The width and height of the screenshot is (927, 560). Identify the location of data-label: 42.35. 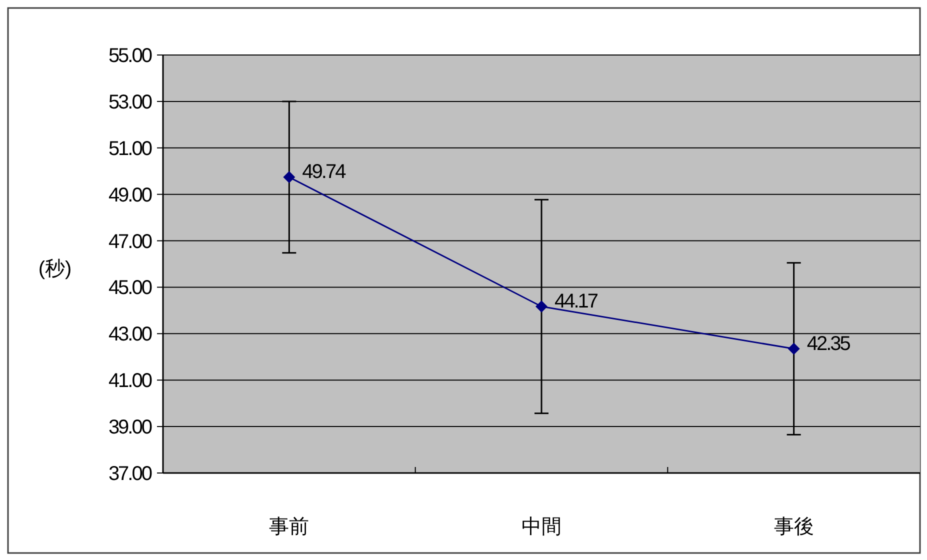
(828, 343).